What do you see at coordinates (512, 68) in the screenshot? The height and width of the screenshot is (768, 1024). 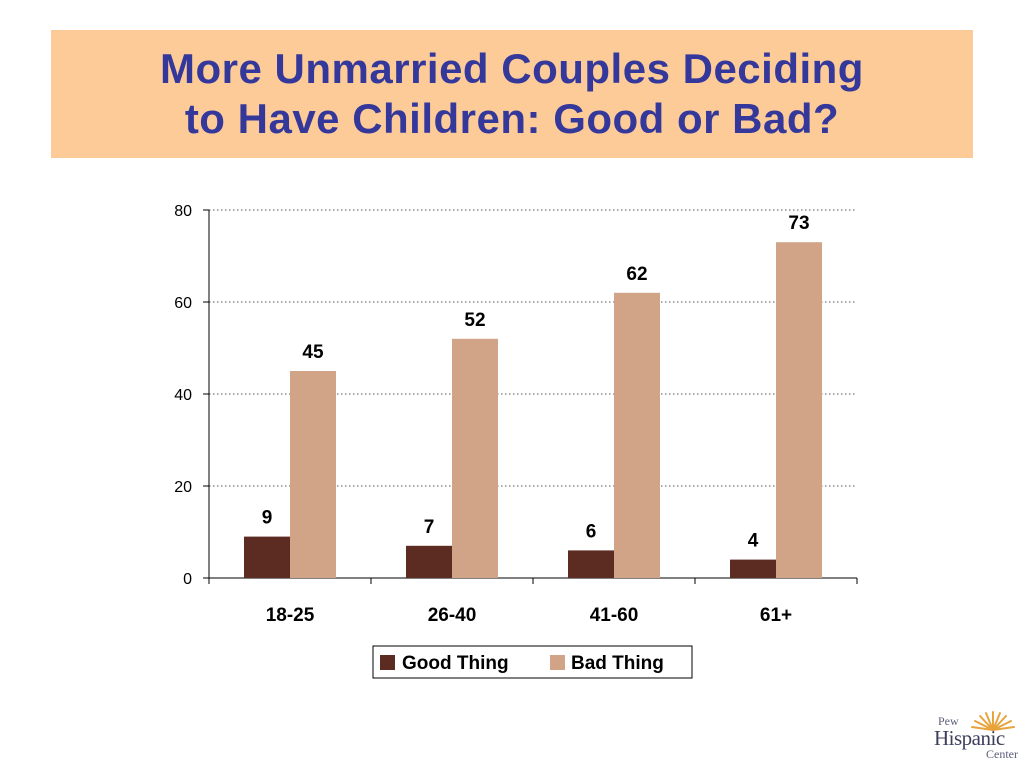 I see `slide-title-line-1: More Unmarried Couples Deciding` at bounding box center [512, 68].